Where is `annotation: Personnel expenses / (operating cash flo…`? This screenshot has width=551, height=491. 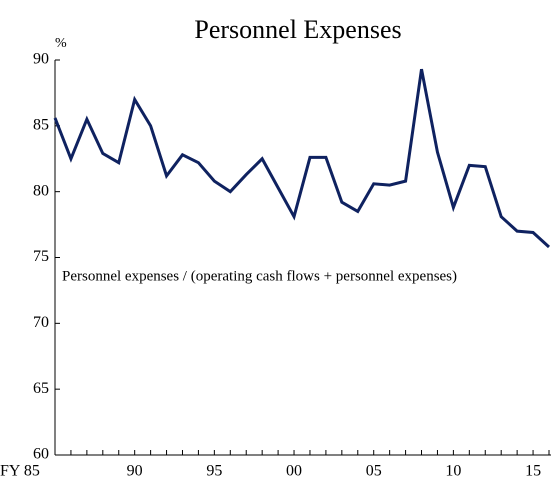
annotation: Personnel expenses / (operating cash flo… is located at coordinates (259, 276).